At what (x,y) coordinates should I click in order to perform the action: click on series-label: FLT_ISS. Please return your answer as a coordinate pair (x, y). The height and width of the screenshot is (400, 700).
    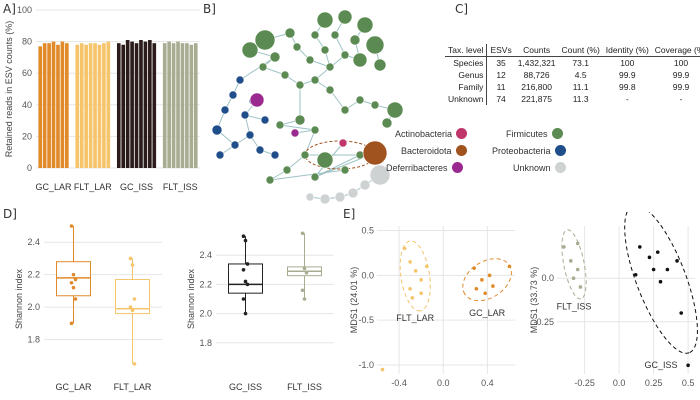
    Looking at the image, I should click on (574, 307).